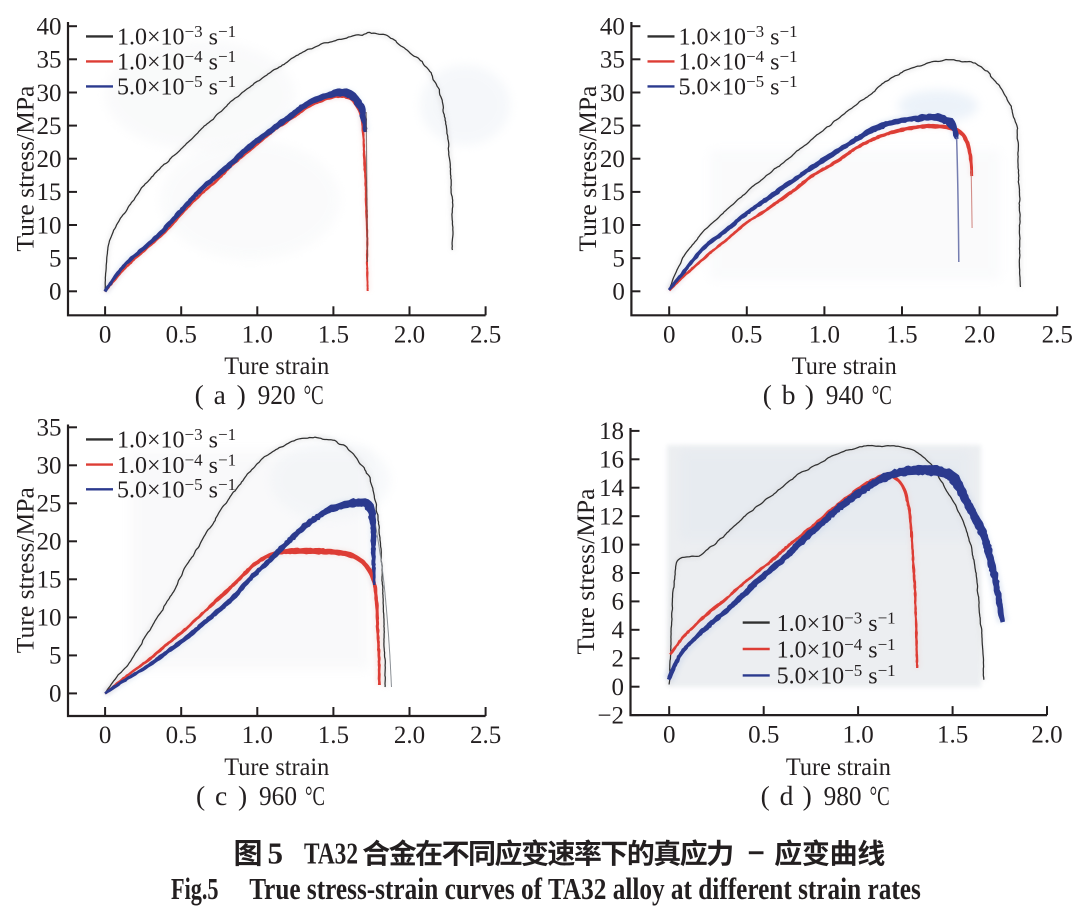  I want to click on svg-text: b, so click(789, 394).